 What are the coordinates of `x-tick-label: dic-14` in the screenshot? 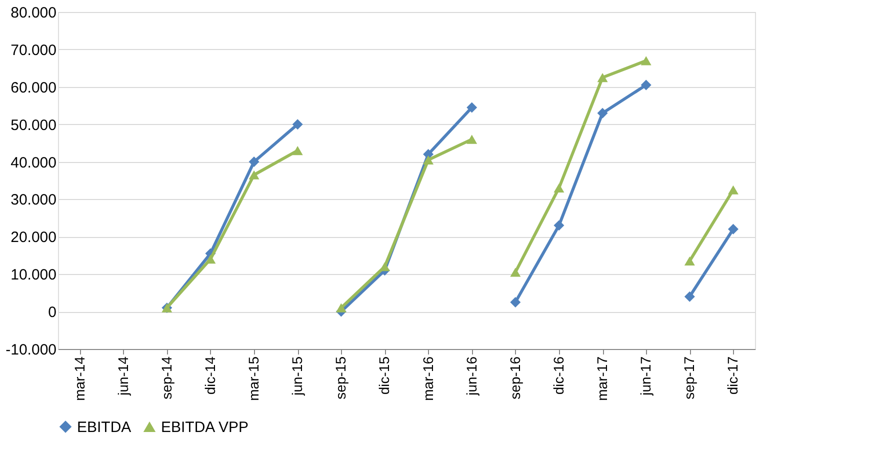 It's located at (210, 375).